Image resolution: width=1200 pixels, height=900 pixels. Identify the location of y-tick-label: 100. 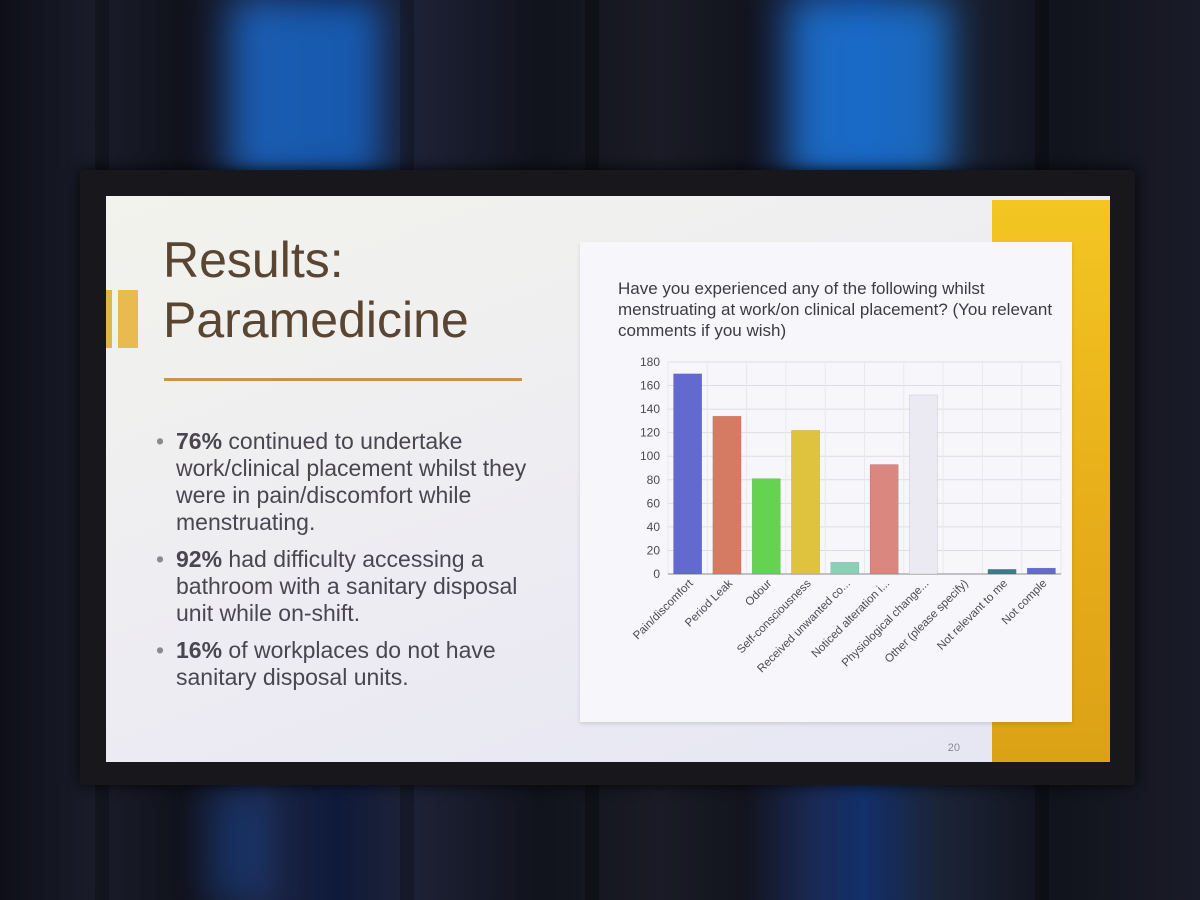
(650, 456).